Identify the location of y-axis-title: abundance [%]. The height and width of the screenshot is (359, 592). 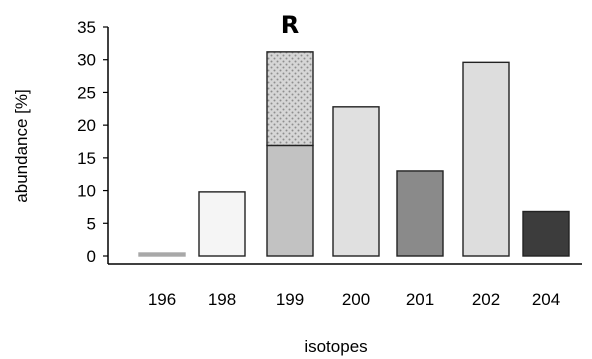
(21, 145).